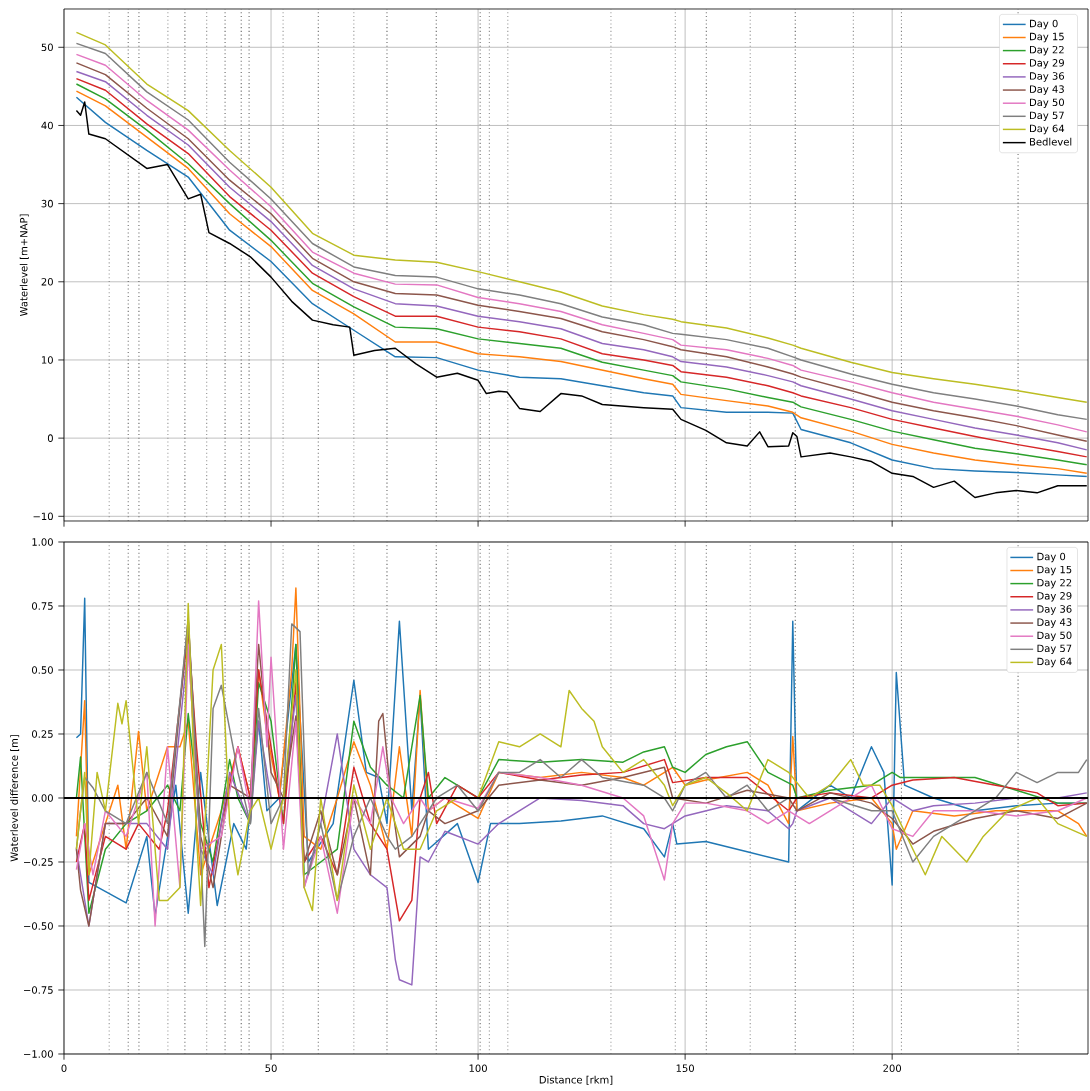  I want to click on x-tick-label: 200, so click(892, 1068).